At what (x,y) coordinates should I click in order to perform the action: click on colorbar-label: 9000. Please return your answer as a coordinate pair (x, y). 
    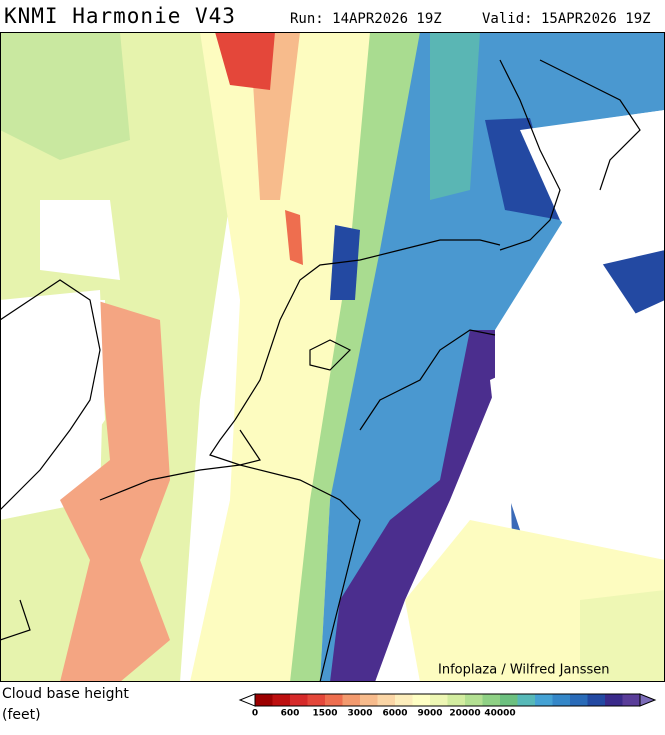
    Looking at the image, I should click on (429, 714).